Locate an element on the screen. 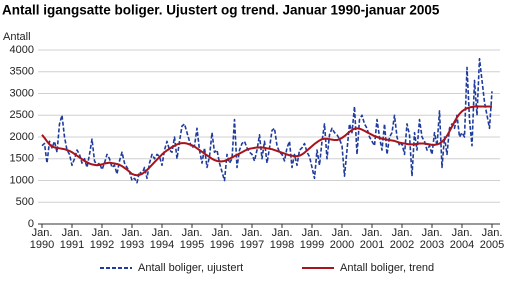  y-tick-label: 2500 is located at coordinates (22, 115).